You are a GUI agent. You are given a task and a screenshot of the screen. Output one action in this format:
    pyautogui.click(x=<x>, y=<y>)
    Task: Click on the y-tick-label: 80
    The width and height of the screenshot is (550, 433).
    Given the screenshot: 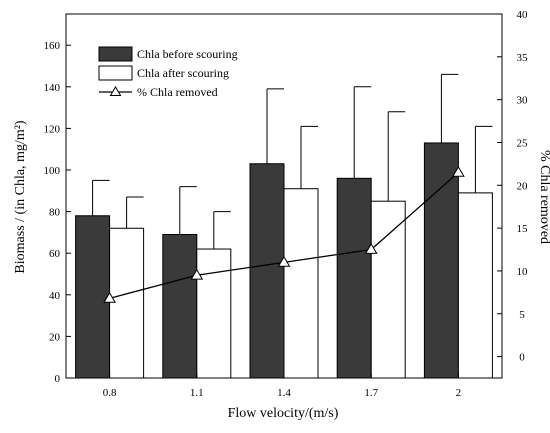 What is the action you would take?
    pyautogui.click(x=55, y=213)
    